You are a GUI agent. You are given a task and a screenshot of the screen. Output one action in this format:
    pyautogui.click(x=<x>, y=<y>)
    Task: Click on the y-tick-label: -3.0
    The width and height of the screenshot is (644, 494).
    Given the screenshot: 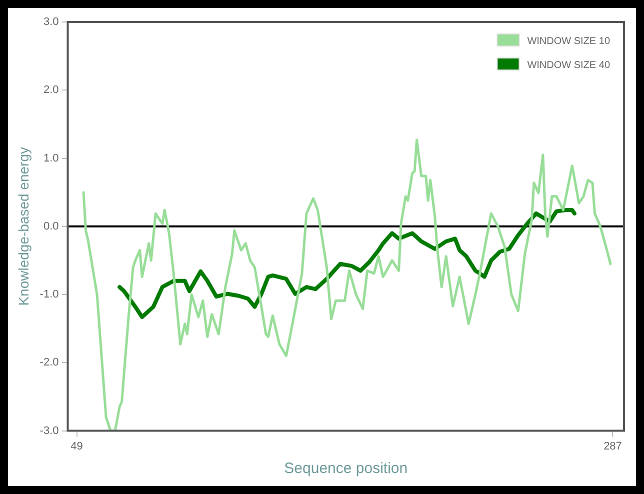 What is the action you would take?
    pyautogui.click(x=49, y=430)
    